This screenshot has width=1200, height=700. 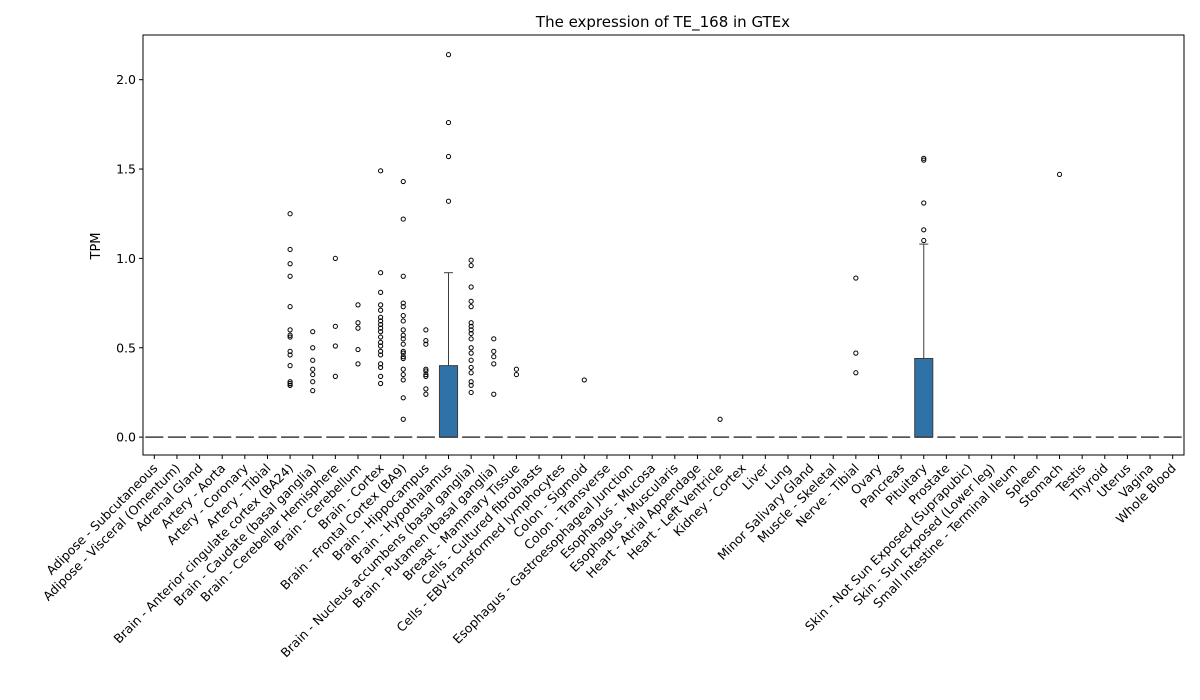 I want to click on y-axis-label: TPM, so click(x=96, y=247).